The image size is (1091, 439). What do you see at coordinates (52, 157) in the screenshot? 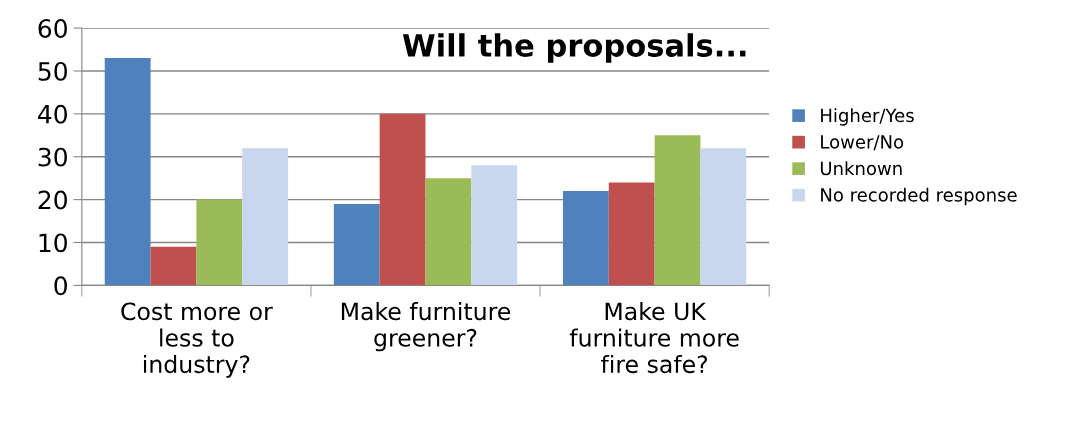
I see `y-tick-label: 30` at bounding box center [52, 157].